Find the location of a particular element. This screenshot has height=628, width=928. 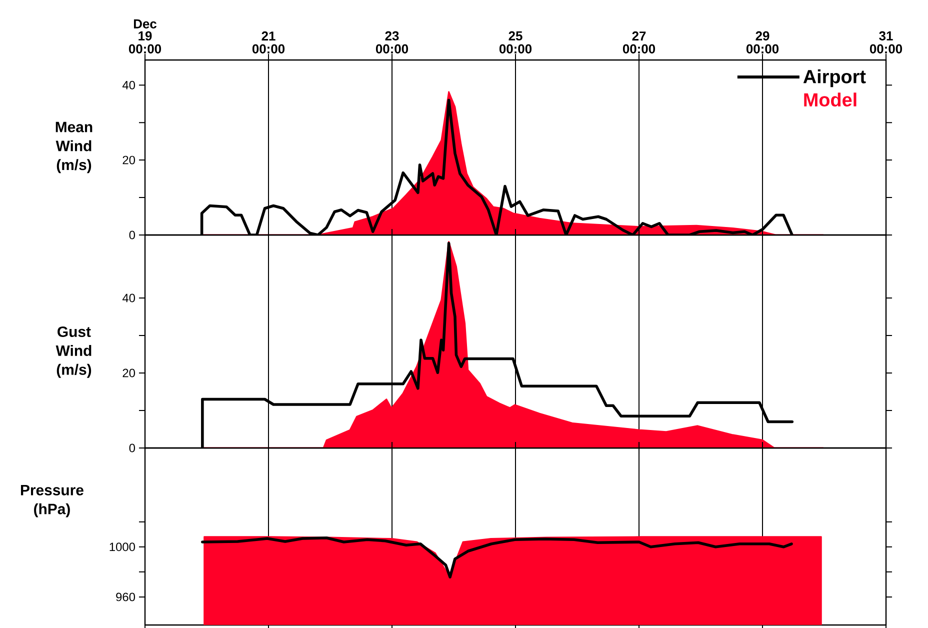

y-tick-label: 1000 is located at coordinates (123, 547).